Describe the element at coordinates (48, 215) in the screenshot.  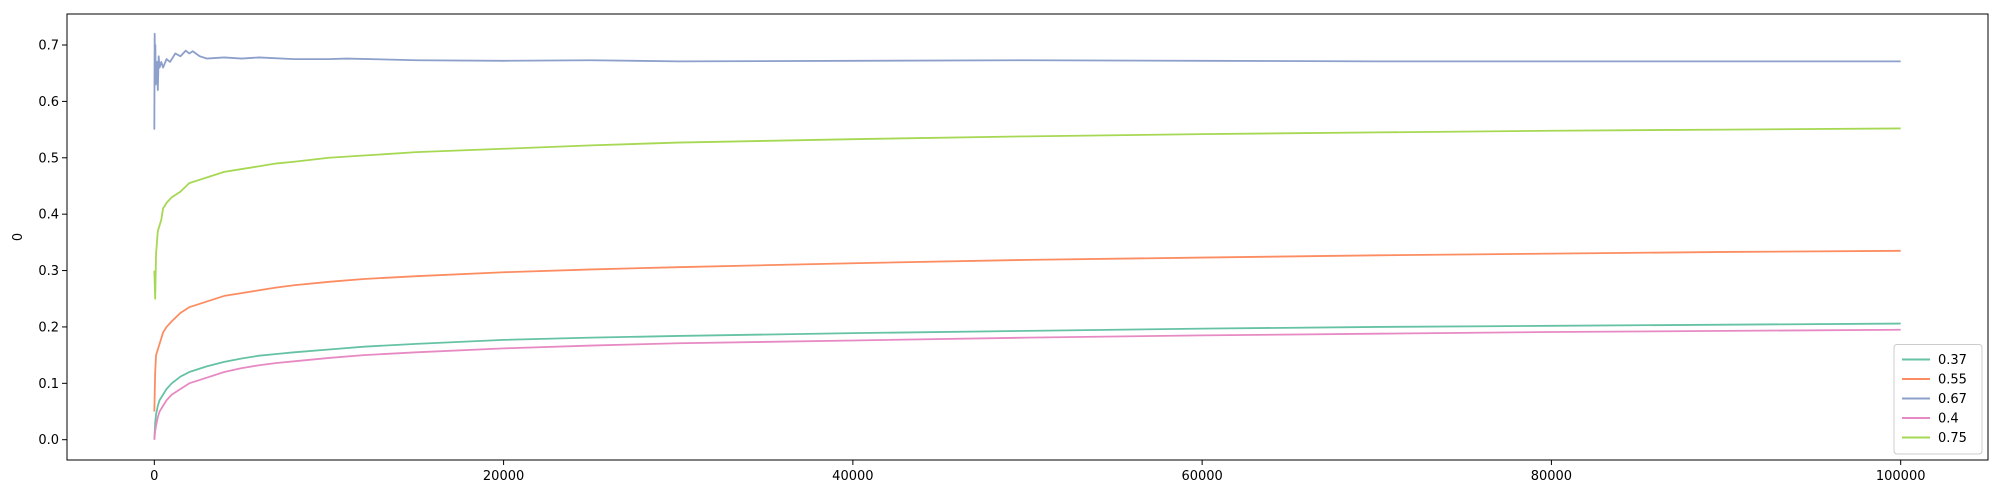
I see `y-tick-label: 0.4` at that location.